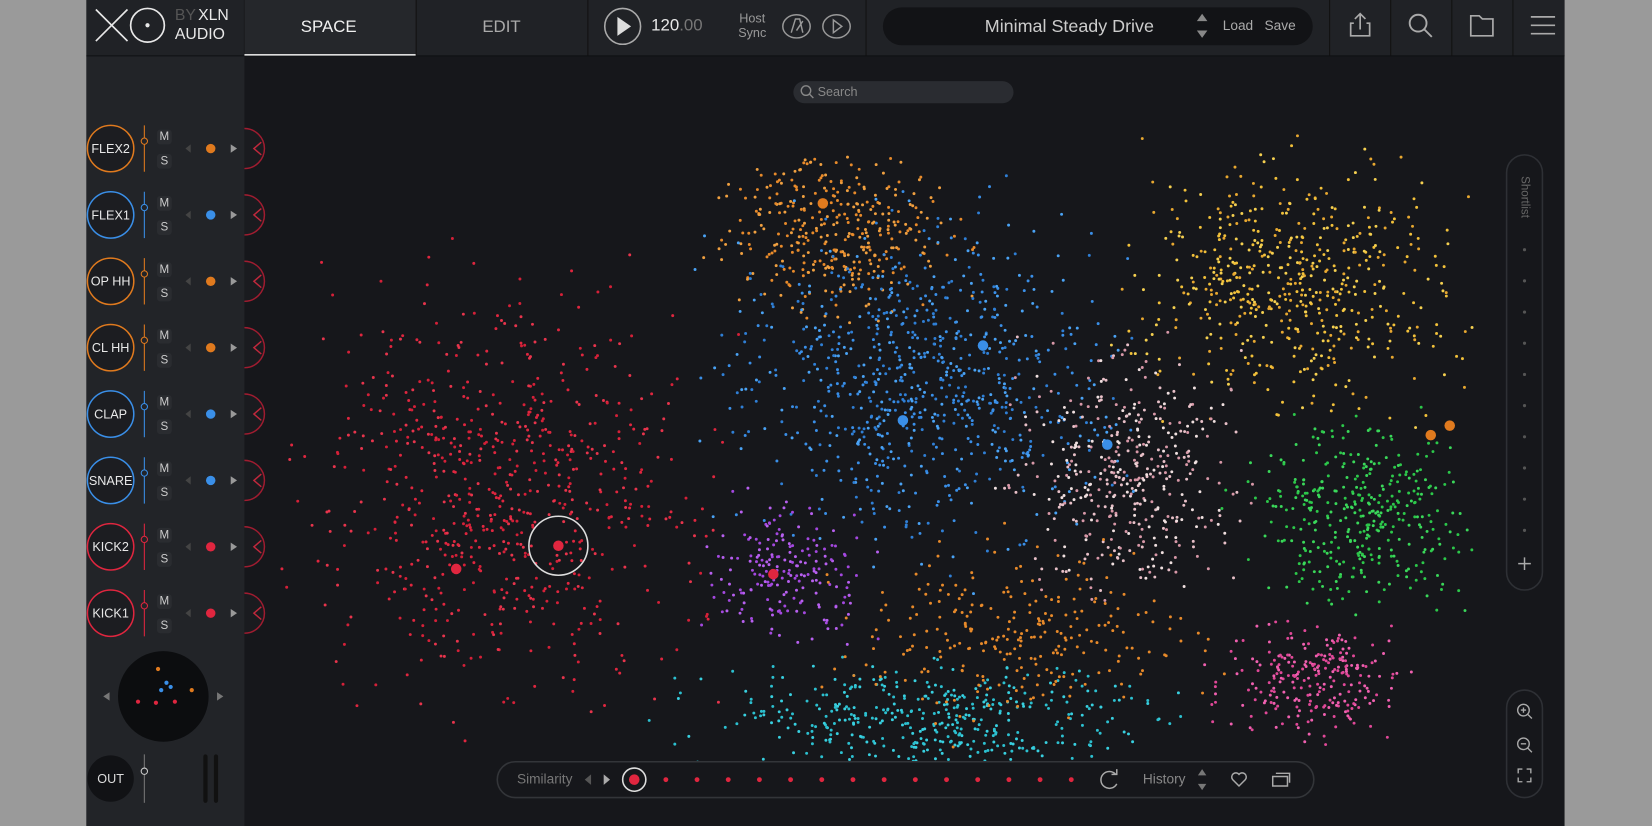 The width and height of the screenshot is (1652, 826). Describe the element at coordinates (946, 780) in the screenshot. I see `similarity-step` at that location.